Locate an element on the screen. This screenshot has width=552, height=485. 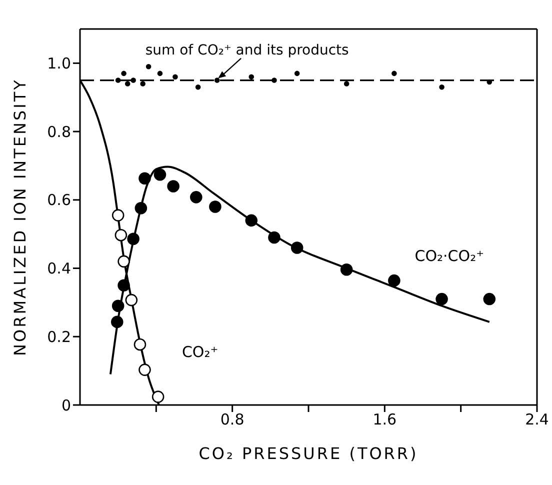
annotation: sum of CO₂⁺ and its products is located at coordinates (247, 50).